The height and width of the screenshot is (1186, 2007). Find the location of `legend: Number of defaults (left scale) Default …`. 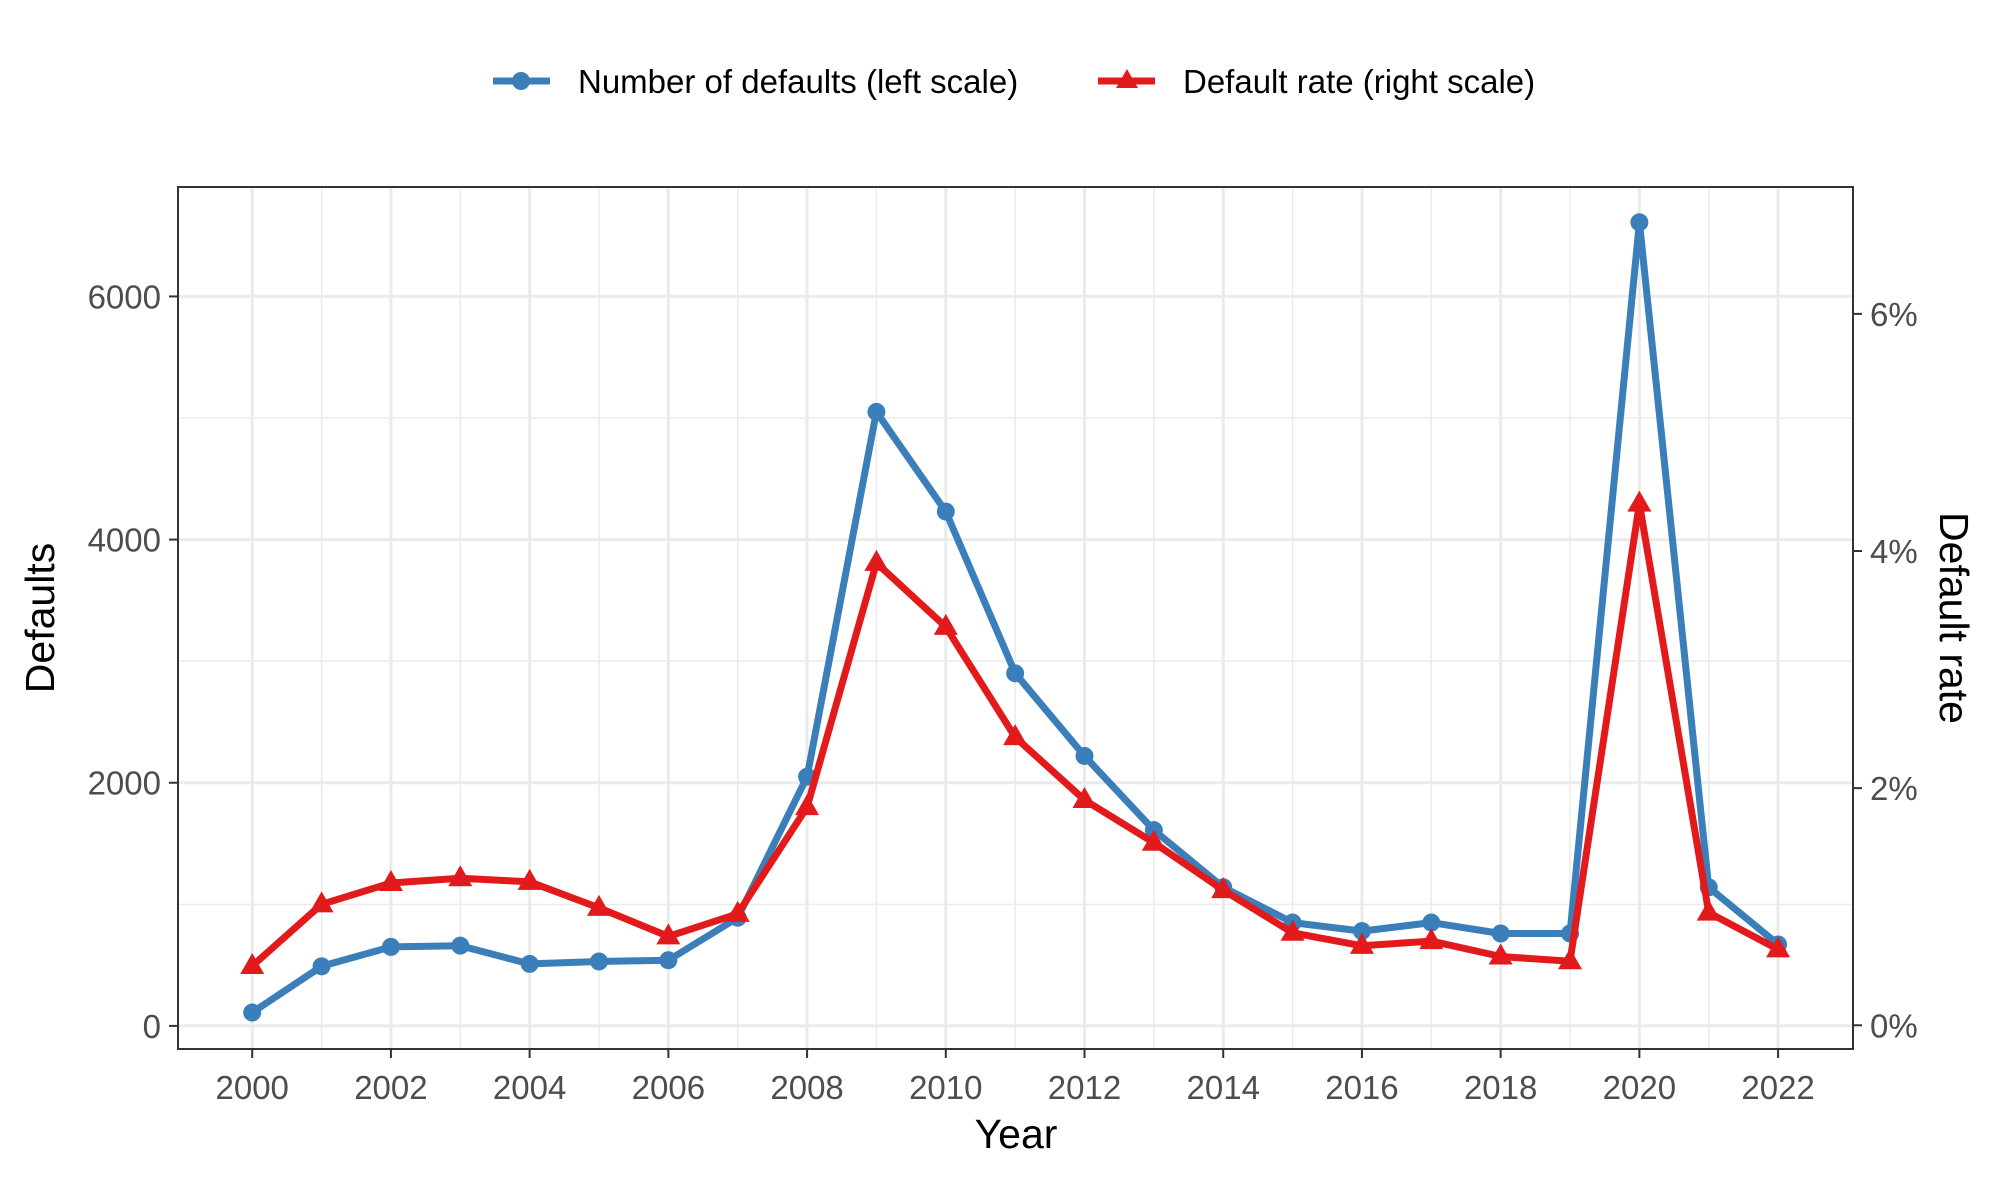

legend: Number of defaults (left scale) Default … is located at coordinates (1014, 81).